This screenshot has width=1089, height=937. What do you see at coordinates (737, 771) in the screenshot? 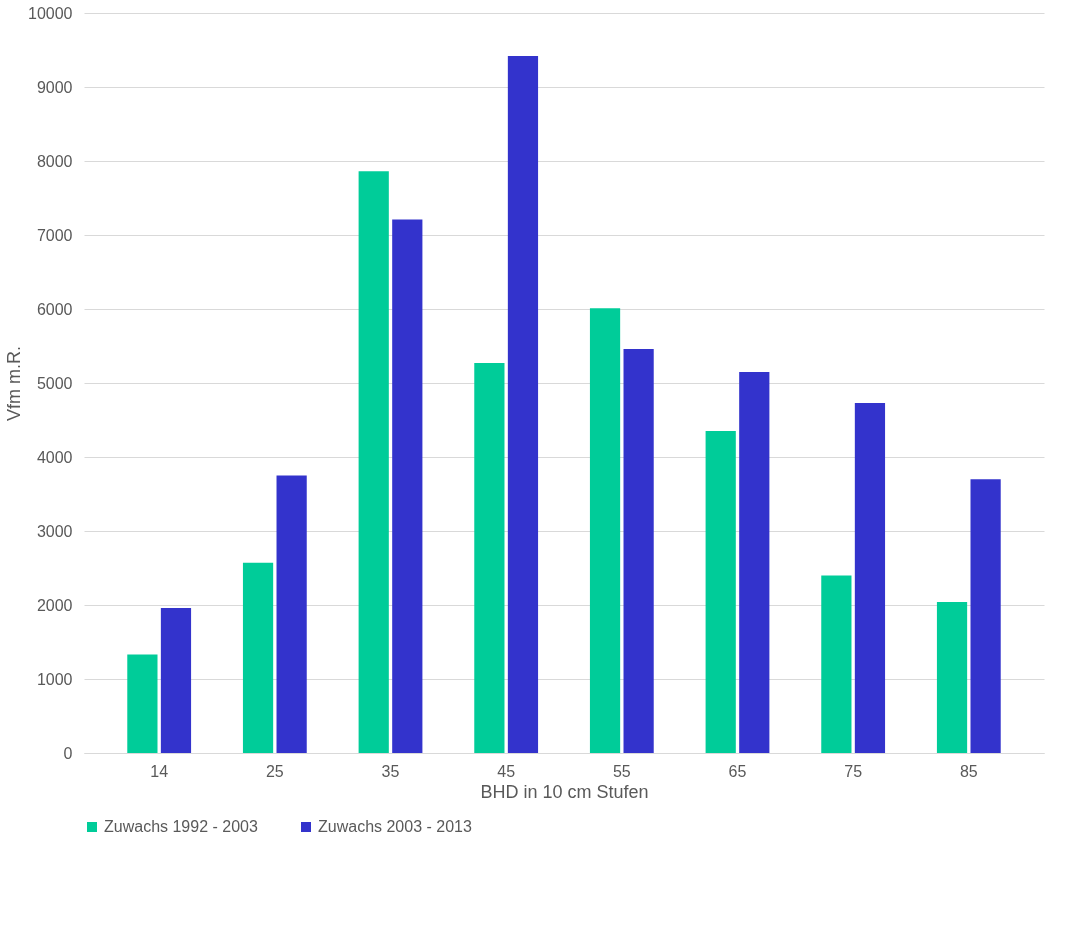
I see `x-tick-label: 65` at bounding box center [737, 771].